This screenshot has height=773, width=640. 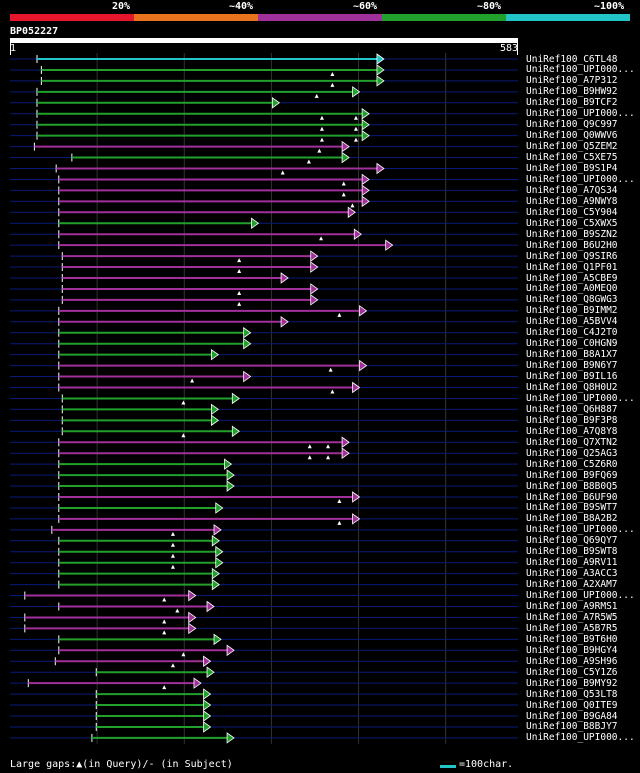 I want to click on hit-label: UniRef100_Q0WWV6, so click(x=572, y=136).